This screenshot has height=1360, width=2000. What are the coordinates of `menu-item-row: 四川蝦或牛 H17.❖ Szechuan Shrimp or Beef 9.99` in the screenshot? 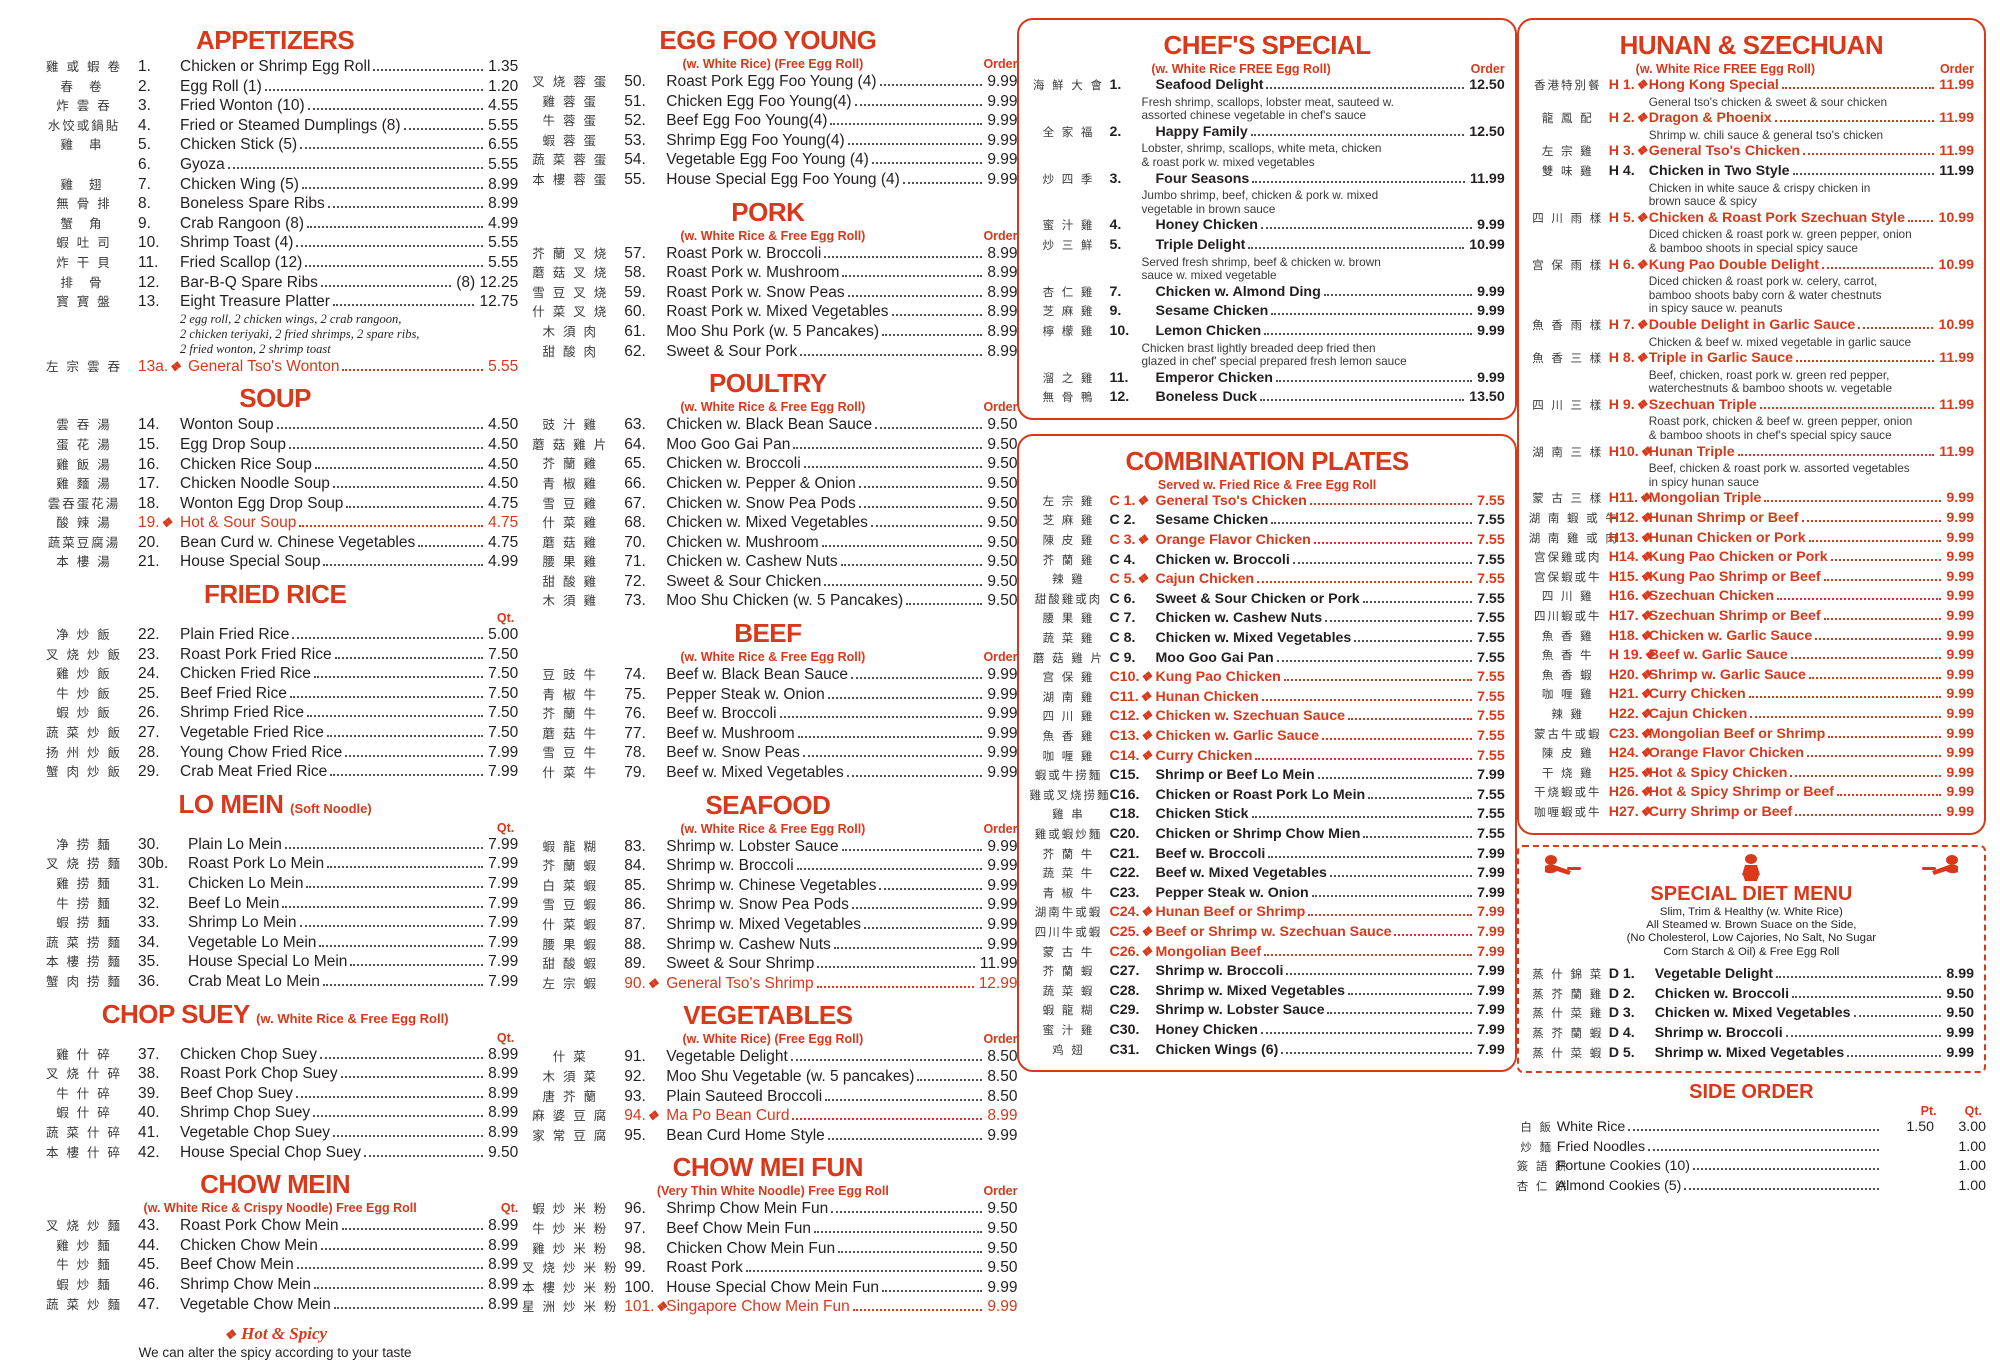 It's located at (1751, 617).